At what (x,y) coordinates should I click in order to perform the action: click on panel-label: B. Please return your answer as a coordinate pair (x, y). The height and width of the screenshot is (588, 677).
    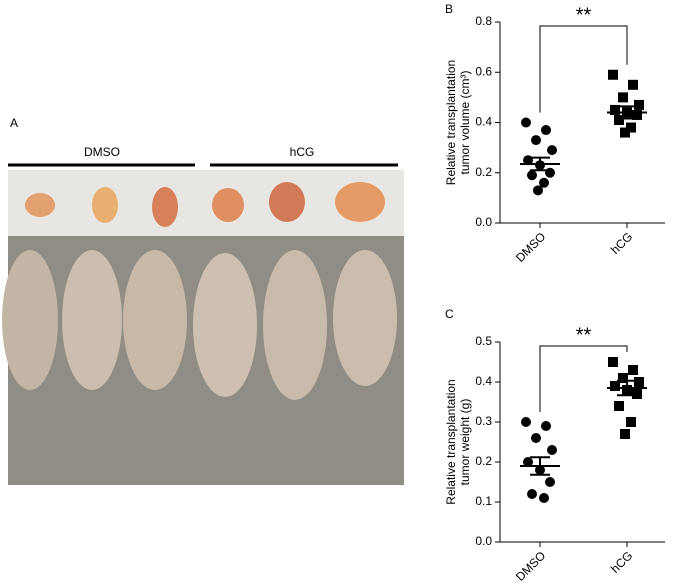
    Looking at the image, I should click on (449, 9).